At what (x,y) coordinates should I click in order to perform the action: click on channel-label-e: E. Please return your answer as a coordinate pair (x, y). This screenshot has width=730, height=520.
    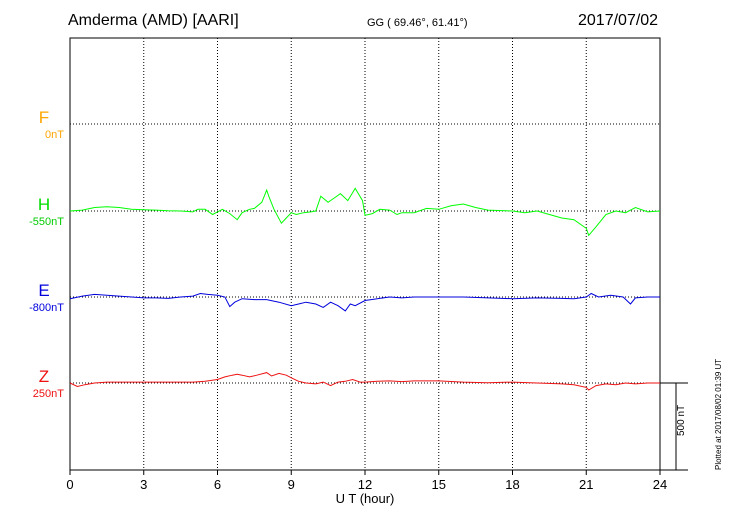
    Looking at the image, I should click on (44, 290).